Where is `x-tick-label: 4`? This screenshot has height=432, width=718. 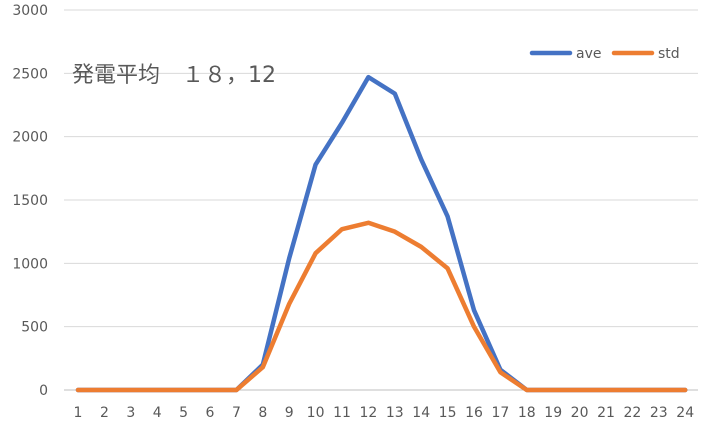
x-tick-label: 4 is located at coordinates (157, 413).